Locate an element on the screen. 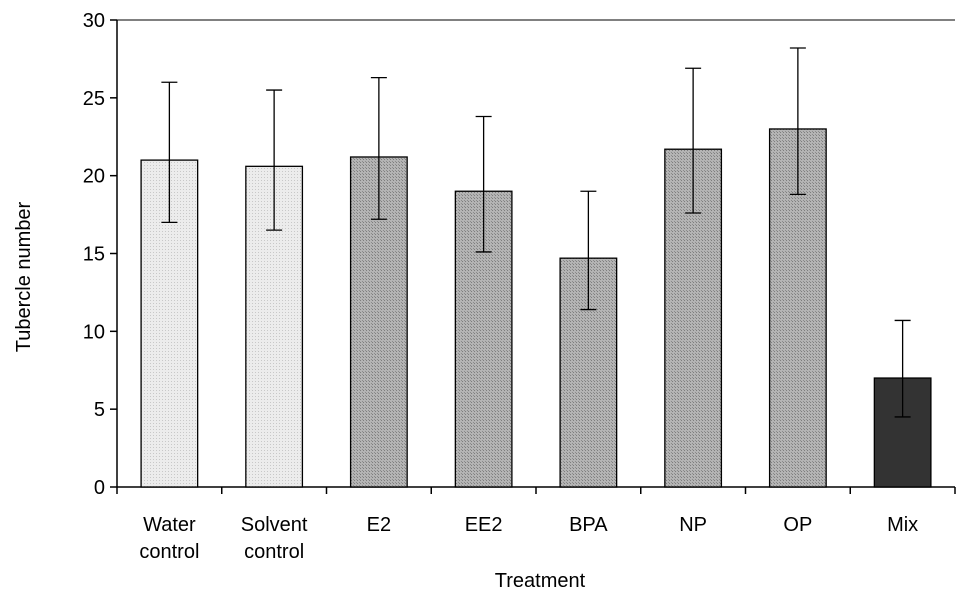 The image size is (957, 598). x-tick-label: BPA is located at coordinates (588, 525).